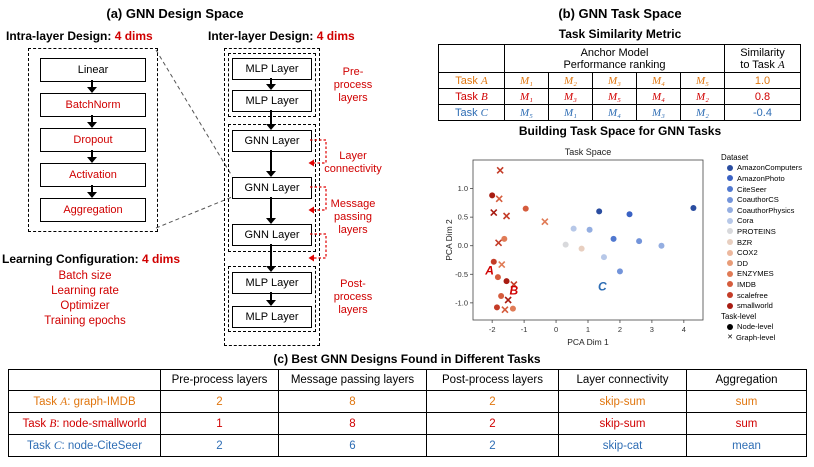 This screenshot has height=467, width=814. I want to click on value-cell: skip-cat, so click(622, 445).